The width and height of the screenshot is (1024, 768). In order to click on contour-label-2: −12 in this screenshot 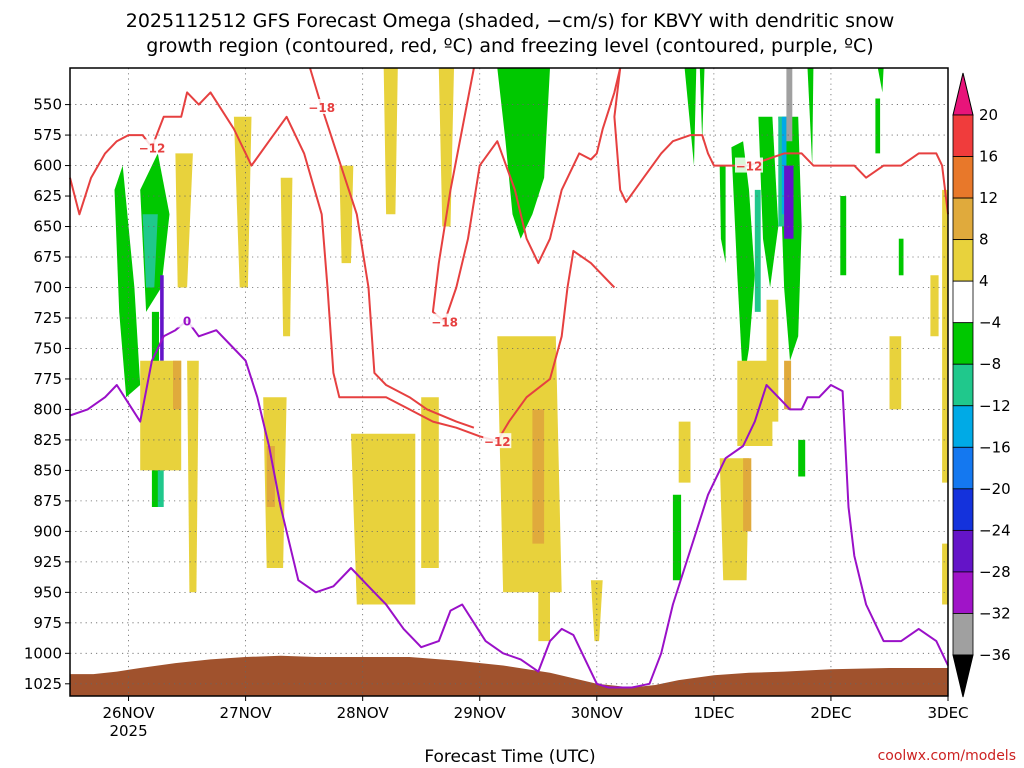, I will do `click(152, 148)`.